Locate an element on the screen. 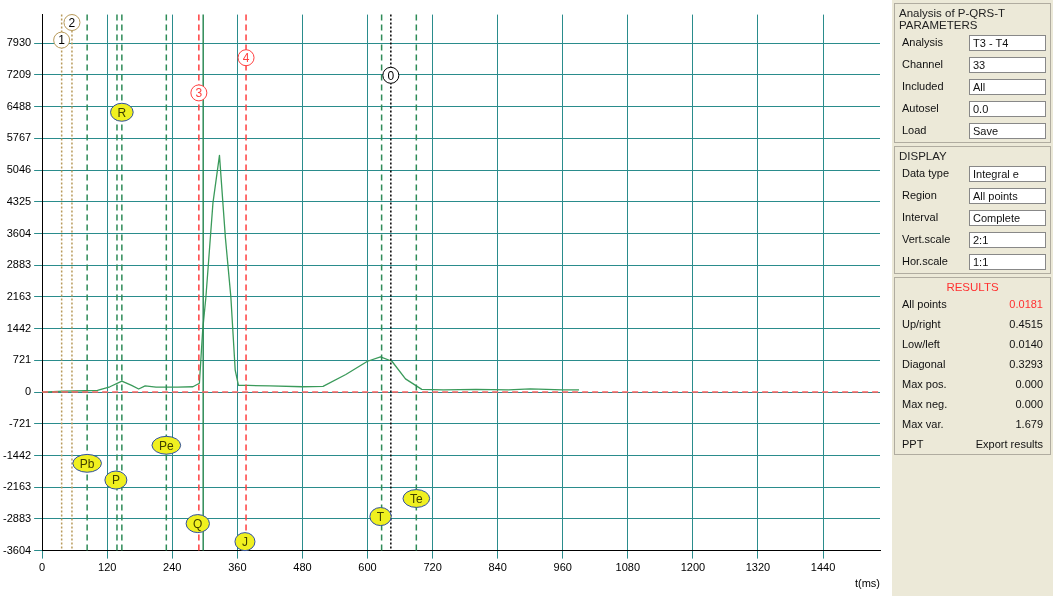 The image size is (1053, 596). text: Up/right is located at coordinates (921, 324).